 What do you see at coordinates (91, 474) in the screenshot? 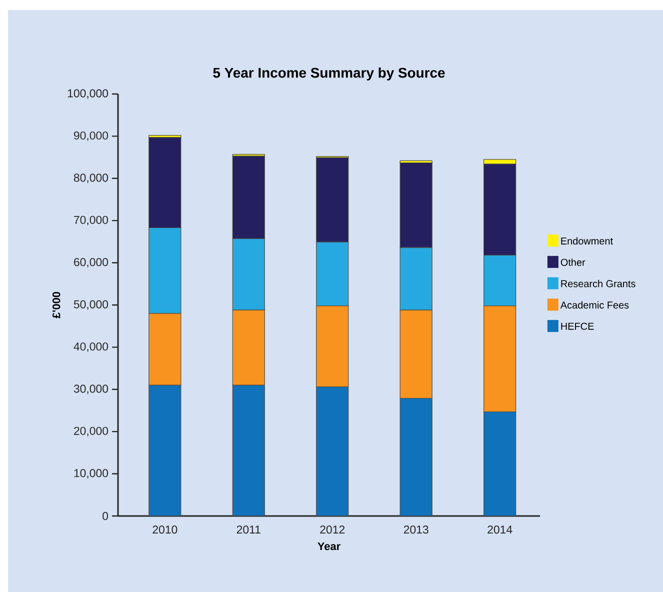
I see `y-tick-label: 10,000` at bounding box center [91, 474].